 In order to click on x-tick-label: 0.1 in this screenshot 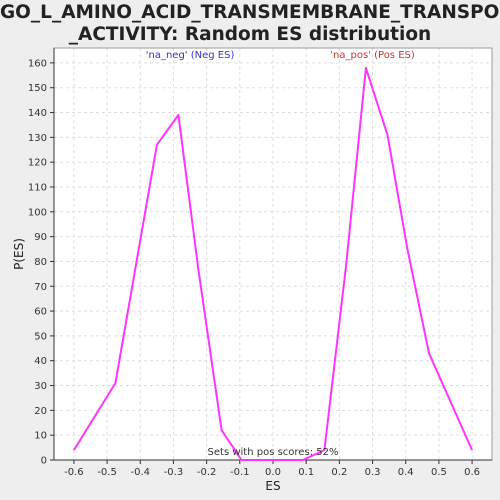, I will do `click(306, 472)`.